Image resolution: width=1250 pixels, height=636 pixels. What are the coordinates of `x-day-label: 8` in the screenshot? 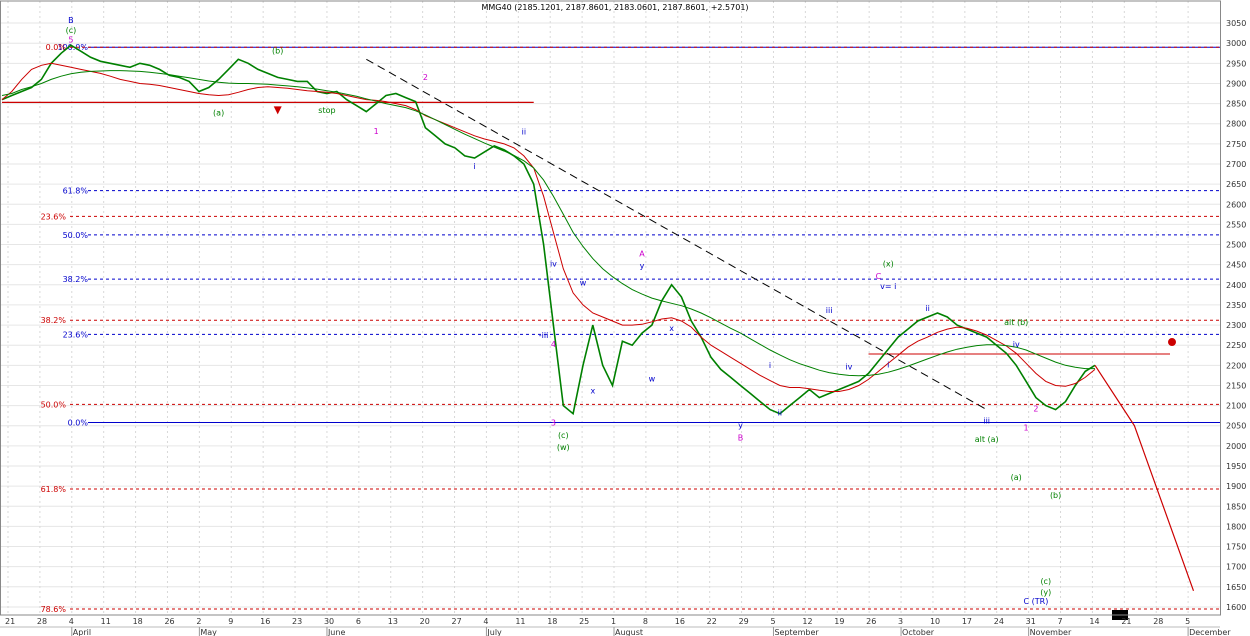 It's located at (645, 621).